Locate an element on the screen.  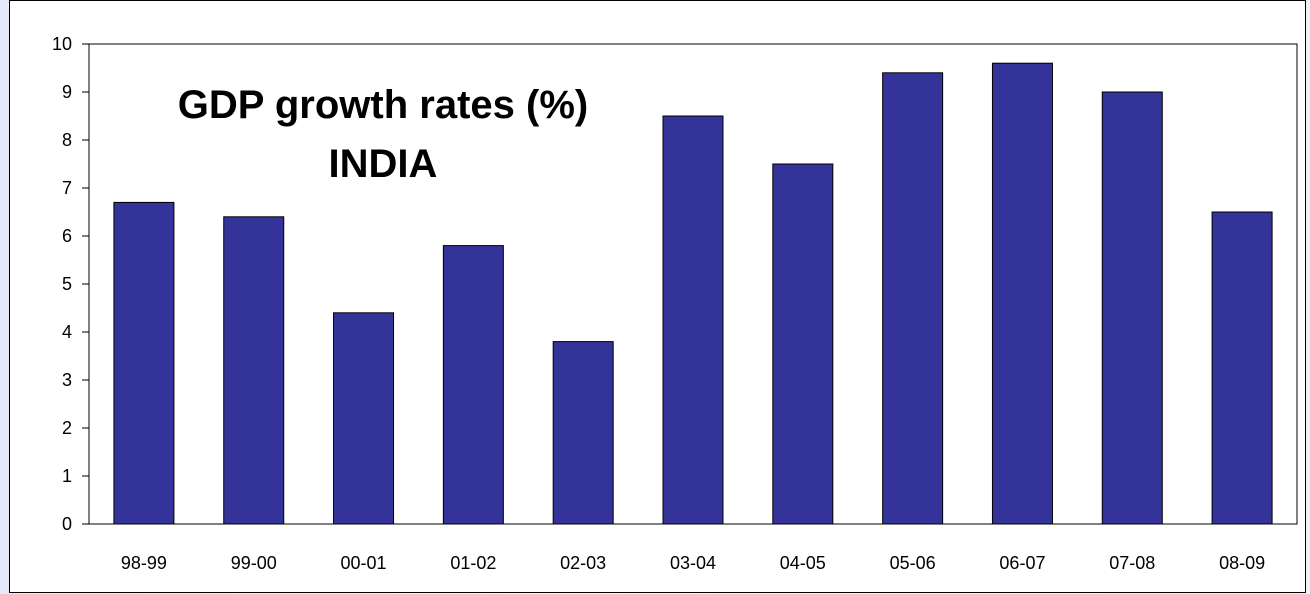
y-tick-label: 3 is located at coordinates (67, 380).